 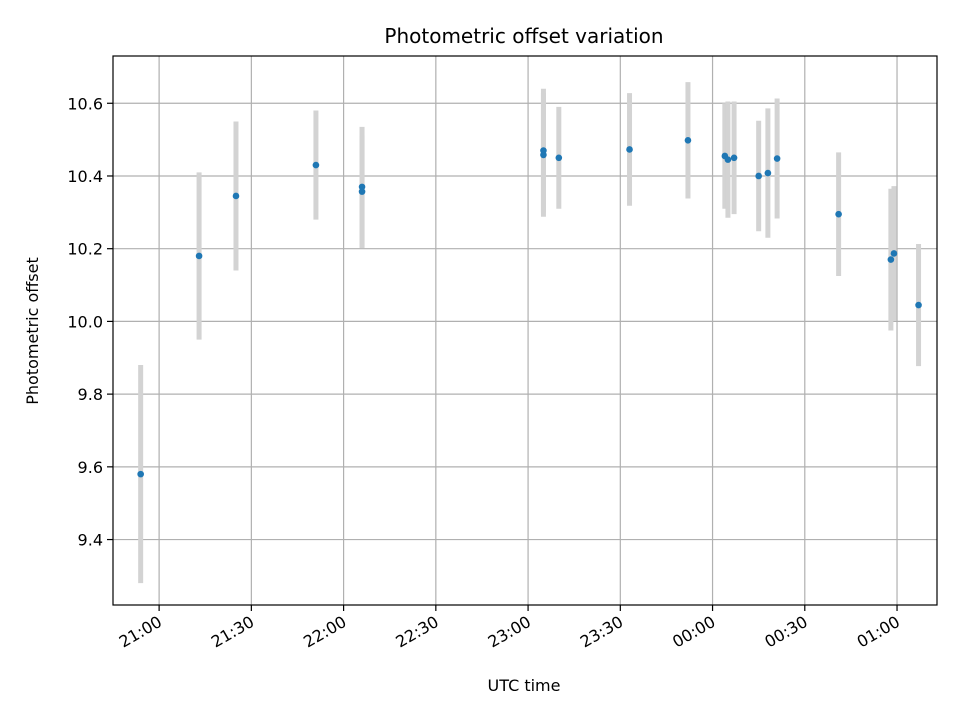 I want to click on y-tick-label: 9.6, so click(x=90, y=467).